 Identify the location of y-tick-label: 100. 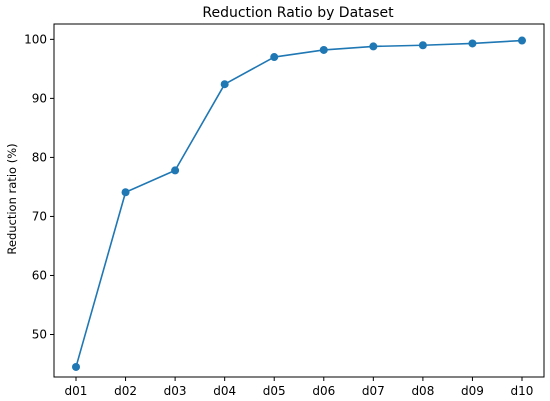
(35, 39).